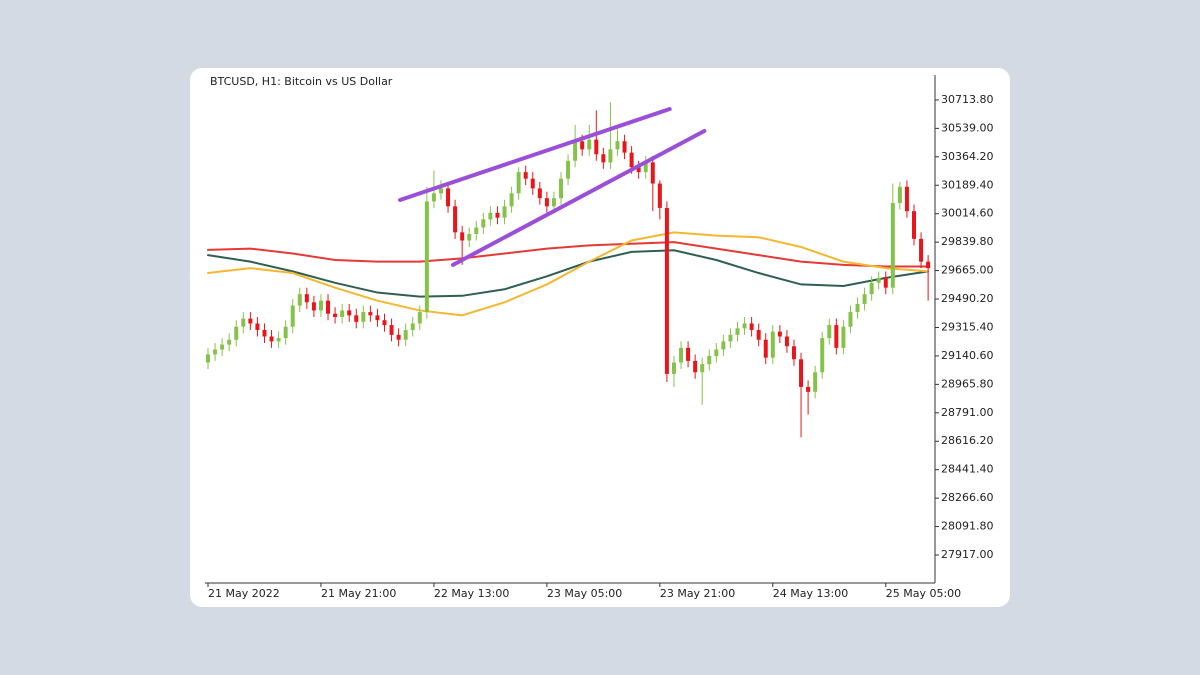  Describe the element at coordinates (967, 298) in the screenshot. I see `y-tick-label: 29490.20` at that location.